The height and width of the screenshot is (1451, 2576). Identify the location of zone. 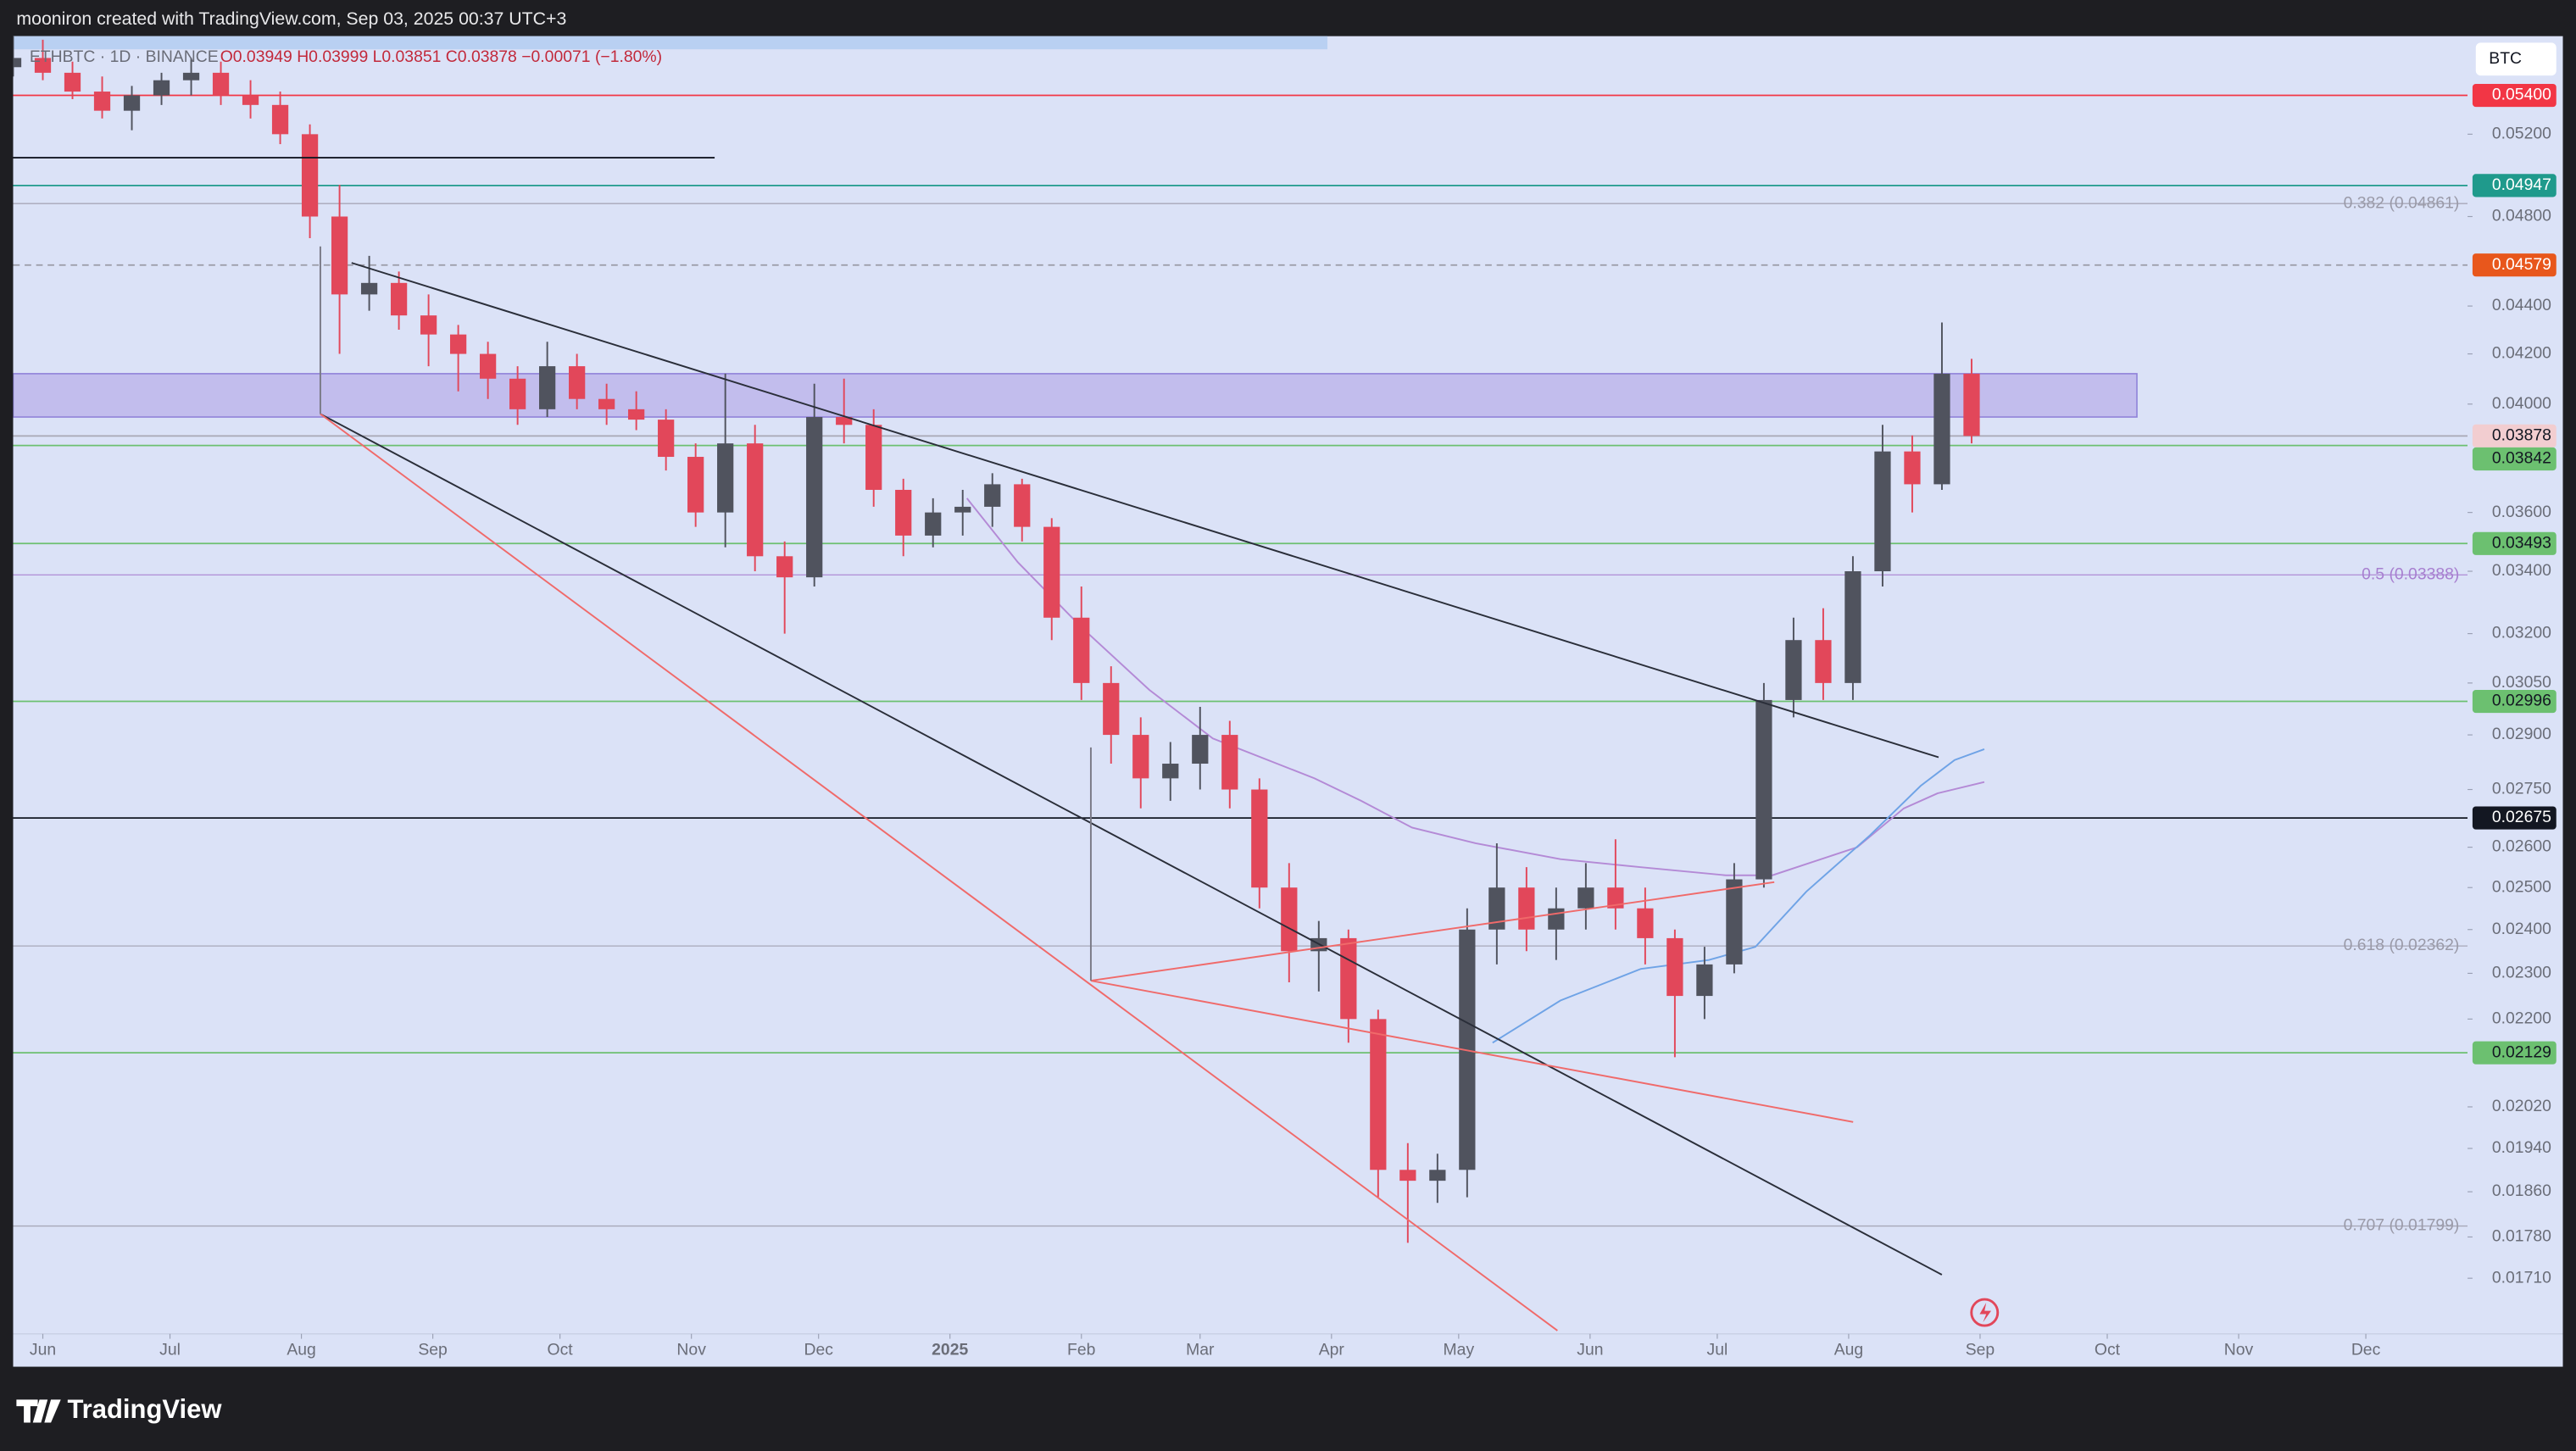
(1075, 395).